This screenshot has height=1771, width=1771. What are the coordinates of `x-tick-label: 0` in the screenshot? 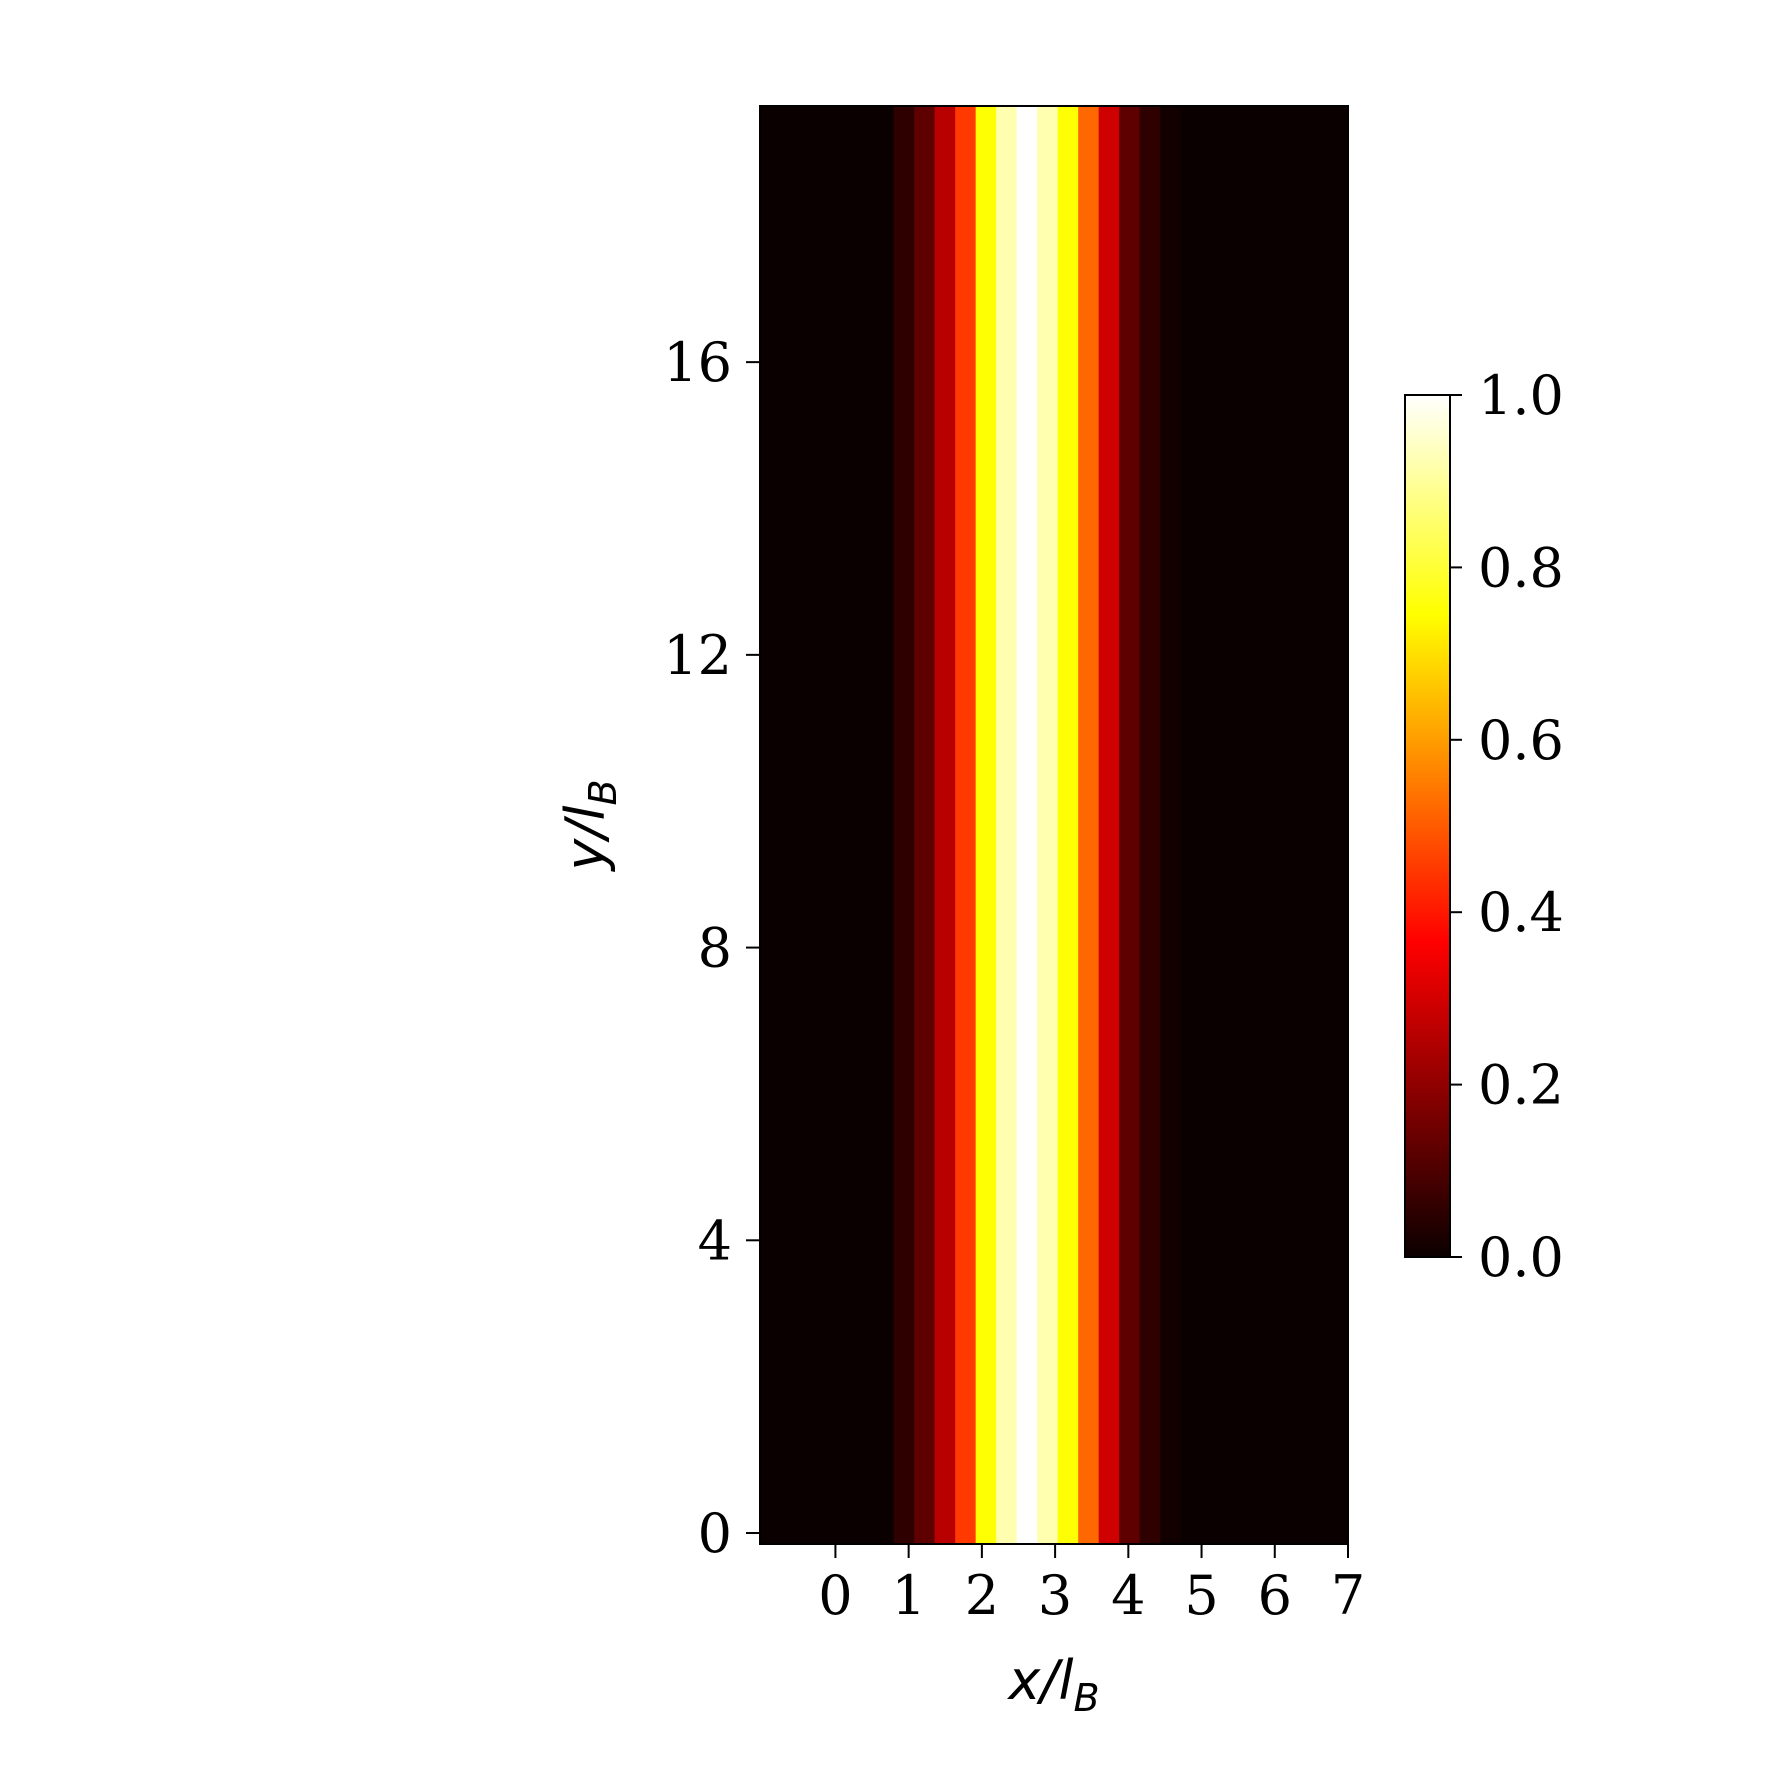 It's located at (835, 1595).